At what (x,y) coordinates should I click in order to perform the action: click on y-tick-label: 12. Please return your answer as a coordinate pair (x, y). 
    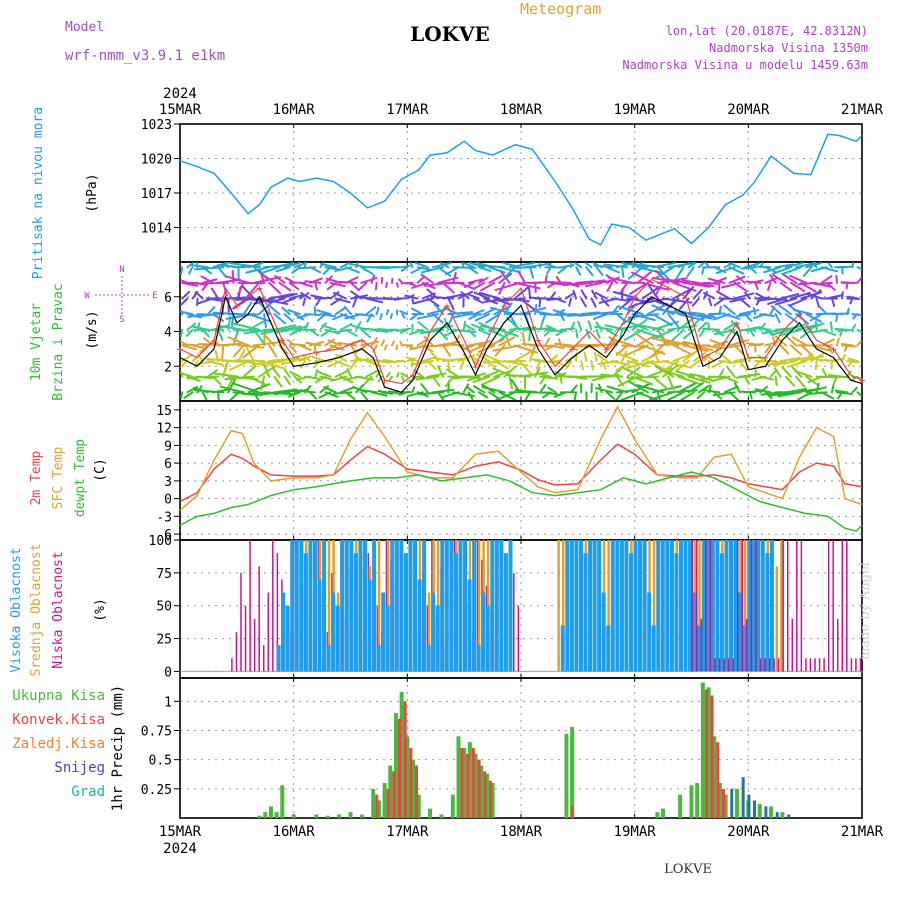
    Looking at the image, I should click on (164, 429).